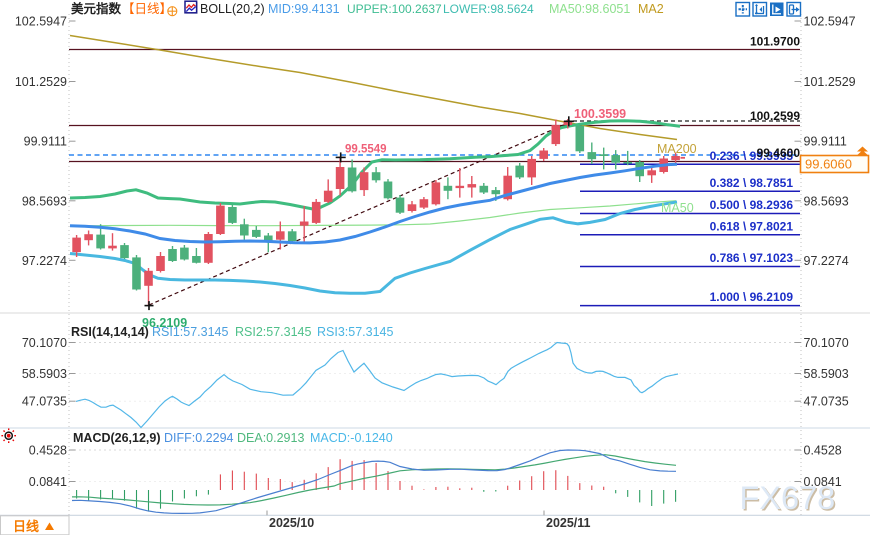 This screenshot has width=870, height=535. I want to click on svg-text: 99.6060, so click(828, 164).